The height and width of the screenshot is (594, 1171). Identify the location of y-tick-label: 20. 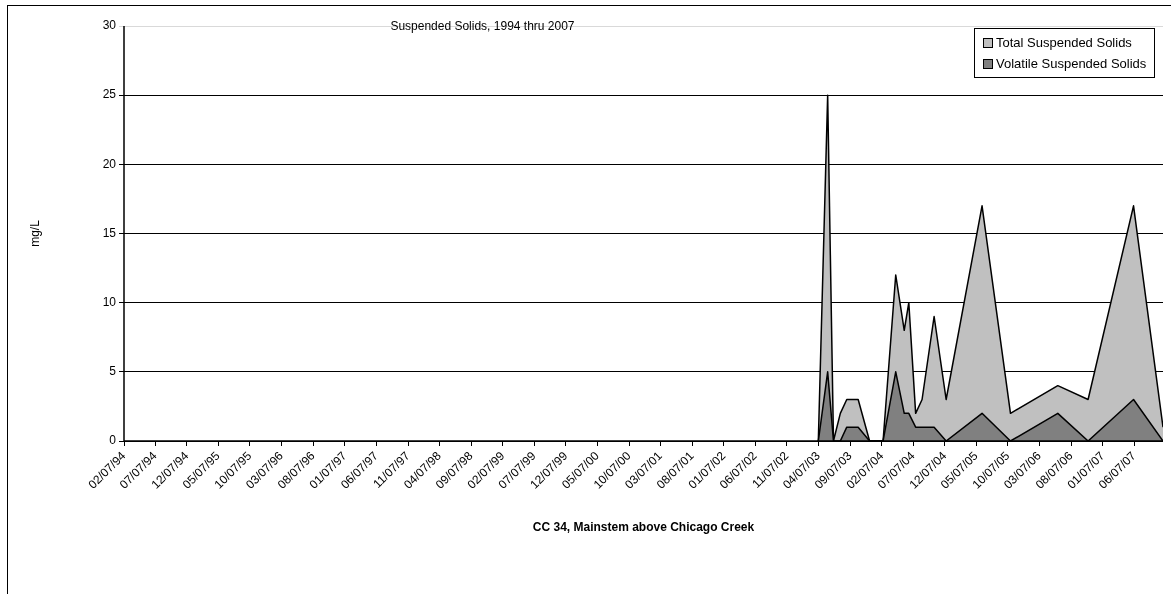
(109, 163).